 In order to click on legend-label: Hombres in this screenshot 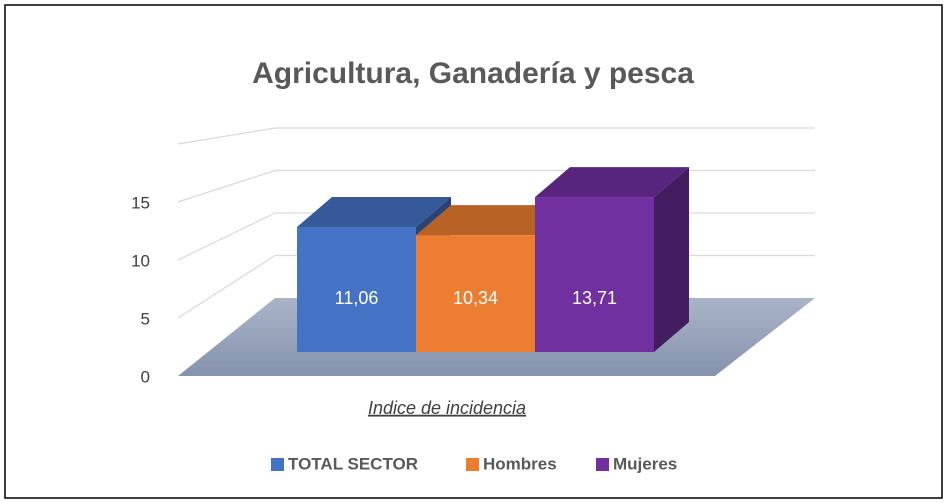, I will do `click(520, 463)`.